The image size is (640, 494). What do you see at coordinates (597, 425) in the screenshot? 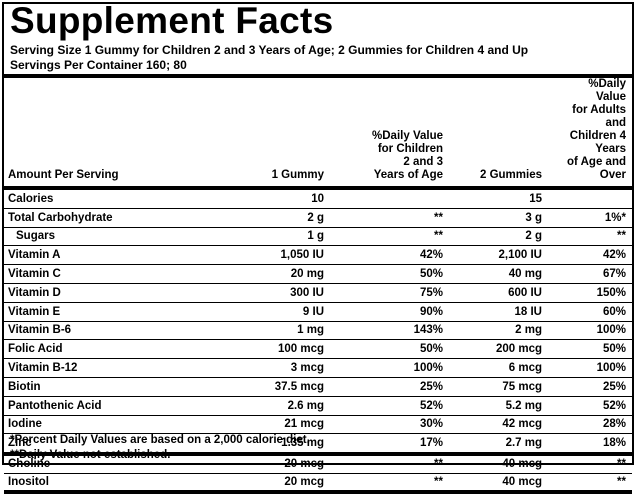
I see `cell: 28%` at bounding box center [597, 425].